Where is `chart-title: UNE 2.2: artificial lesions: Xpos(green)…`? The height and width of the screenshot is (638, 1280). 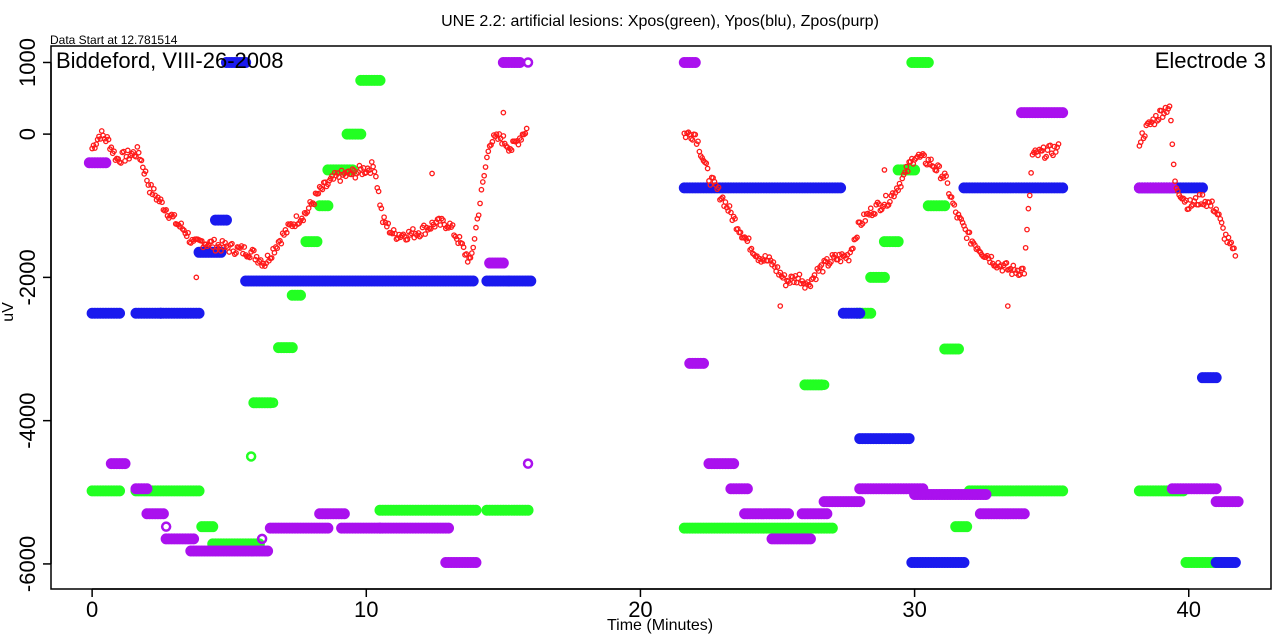
chart-title: UNE 2.2: artificial lesions: Xpos(green)… is located at coordinates (660, 21).